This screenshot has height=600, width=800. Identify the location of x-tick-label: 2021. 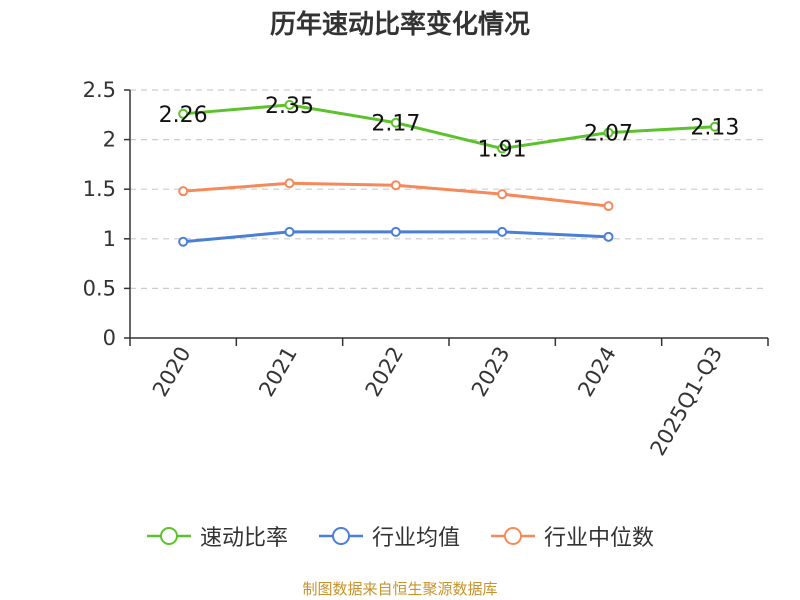
(278, 372).